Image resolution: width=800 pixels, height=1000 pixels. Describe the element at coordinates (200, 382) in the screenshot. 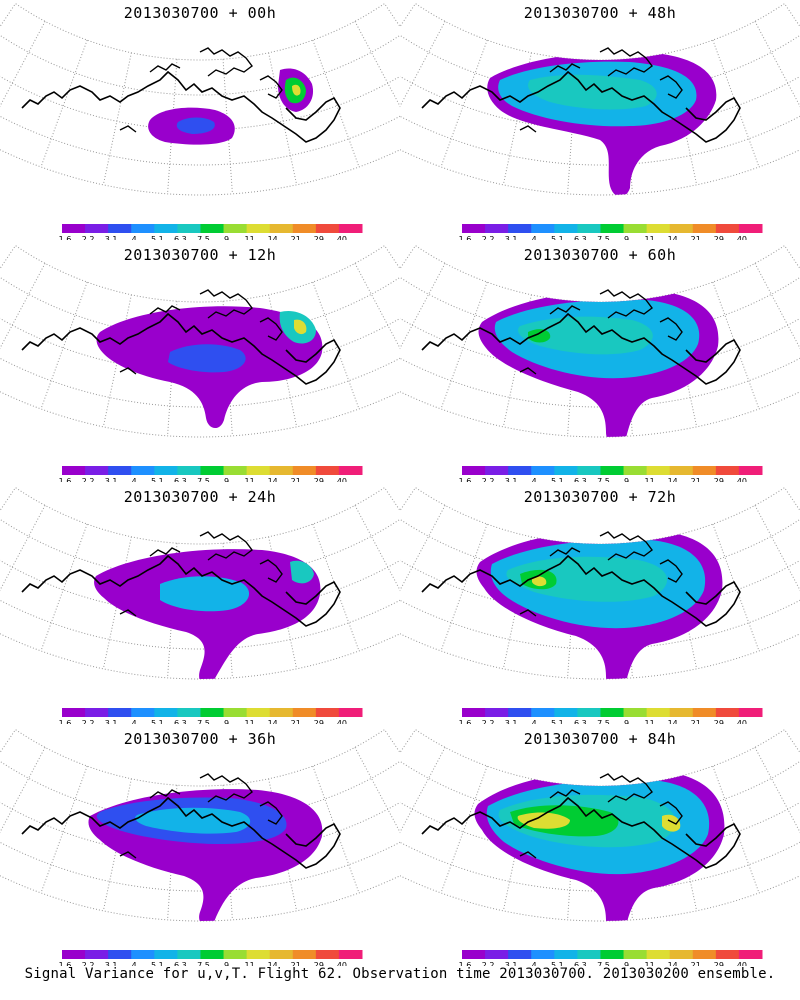

I see `latitude-line` at that location.